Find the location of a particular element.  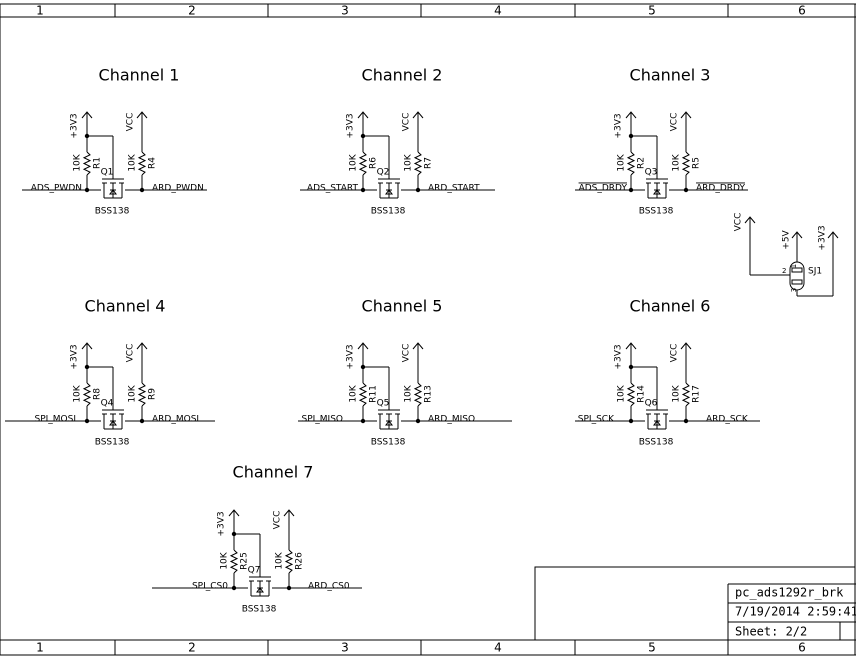

resistor-ref: R4 is located at coordinates (153, 163).